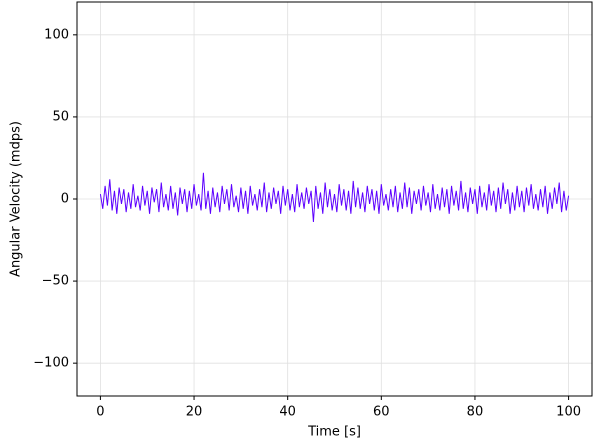 This screenshot has height=445, width=599. What do you see at coordinates (568, 412) in the screenshot?
I see `x-tick-label: 100` at bounding box center [568, 412].